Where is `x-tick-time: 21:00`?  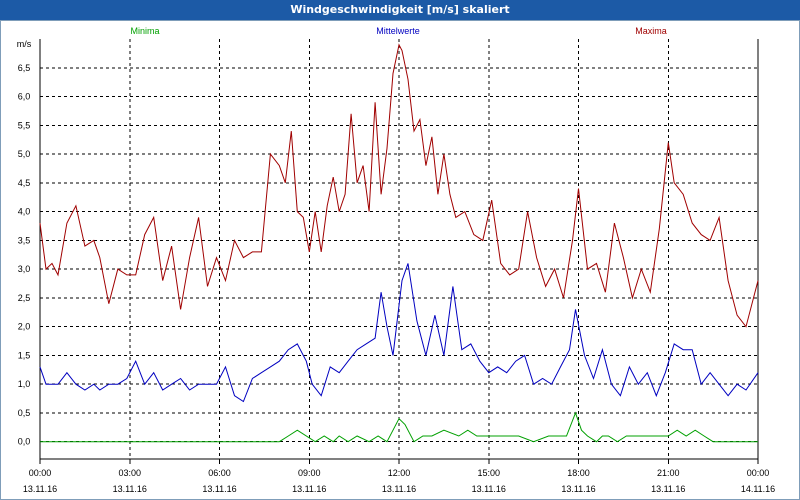
x-tick-time: 21:00 is located at coordinates (668, 473).